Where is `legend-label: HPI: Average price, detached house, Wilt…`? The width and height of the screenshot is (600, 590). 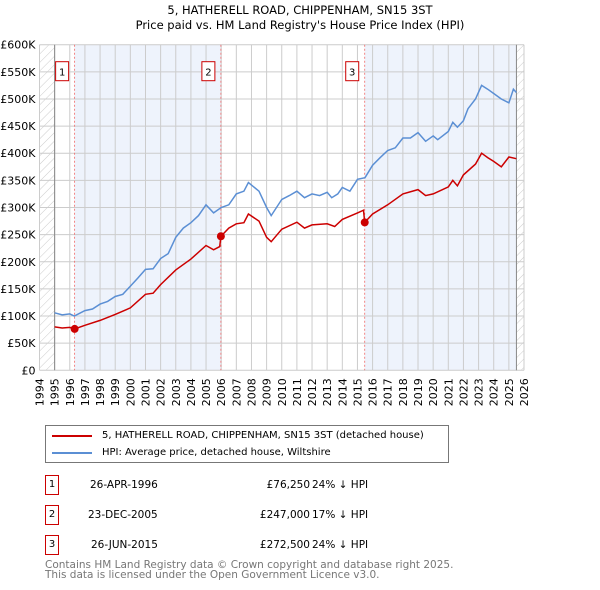 legend-label: HPI: Average price, detached house, Wilt… is located at coordinates (216, 452).